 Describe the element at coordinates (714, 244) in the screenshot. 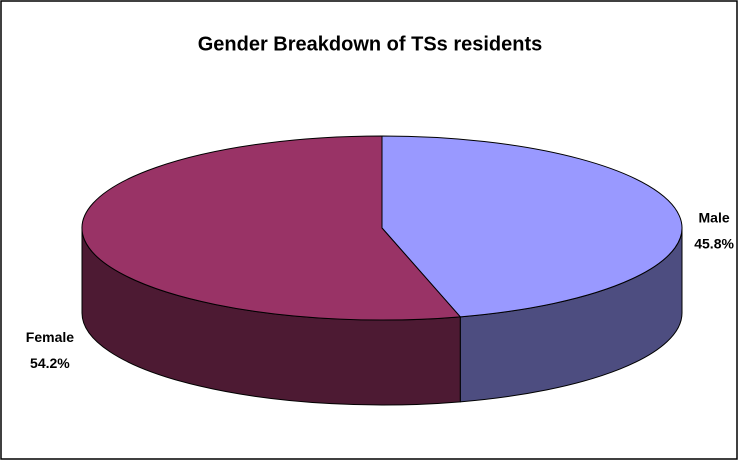

I see `slice-value-label: 45.8%` at that location.